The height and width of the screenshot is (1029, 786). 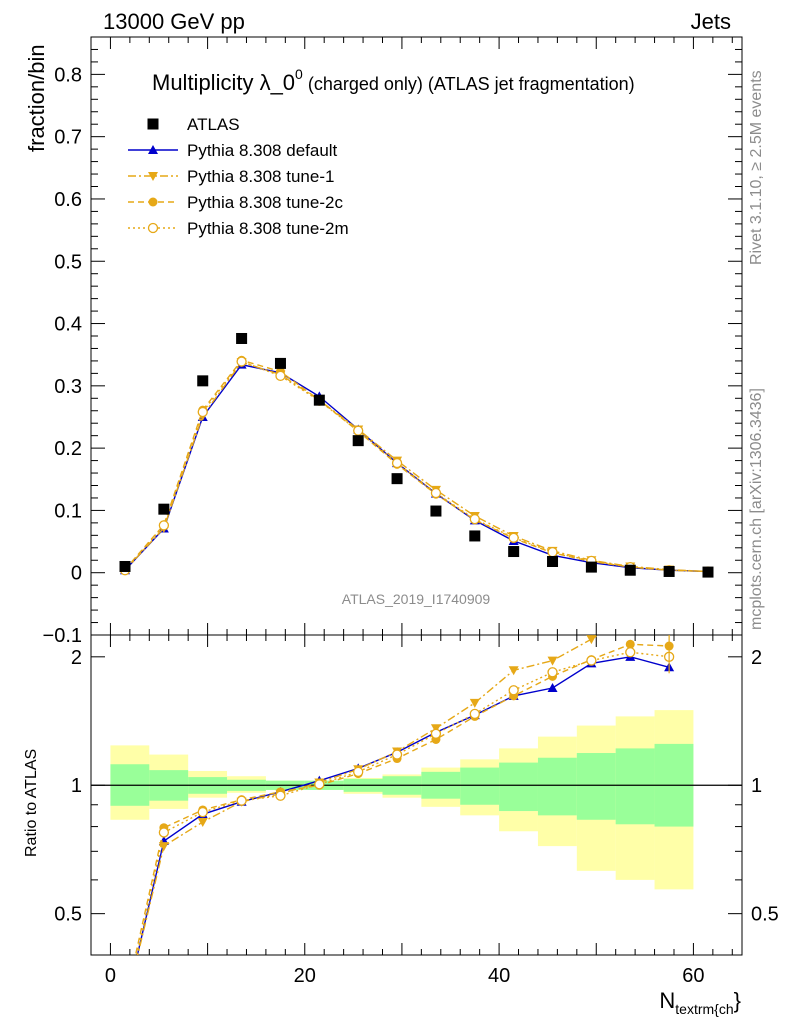 I want to click on ratio-y-tick-label-right: 0.5, so click(x=765, y=915).